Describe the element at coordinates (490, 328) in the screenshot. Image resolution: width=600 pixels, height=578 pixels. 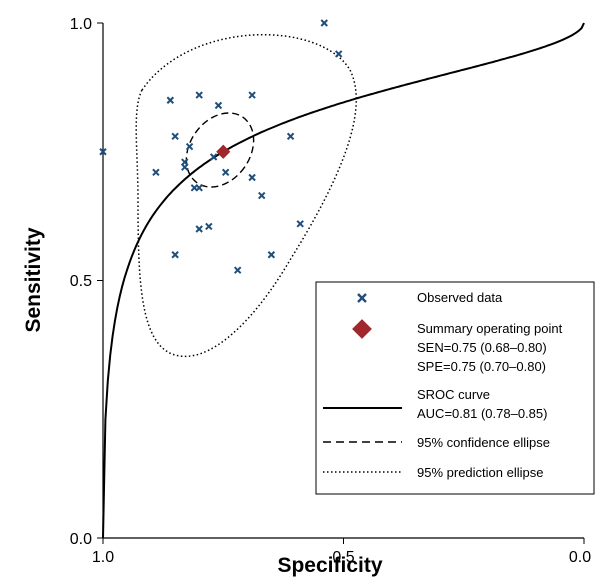
I see `legend-summary-label: Summary operating point` at that location.